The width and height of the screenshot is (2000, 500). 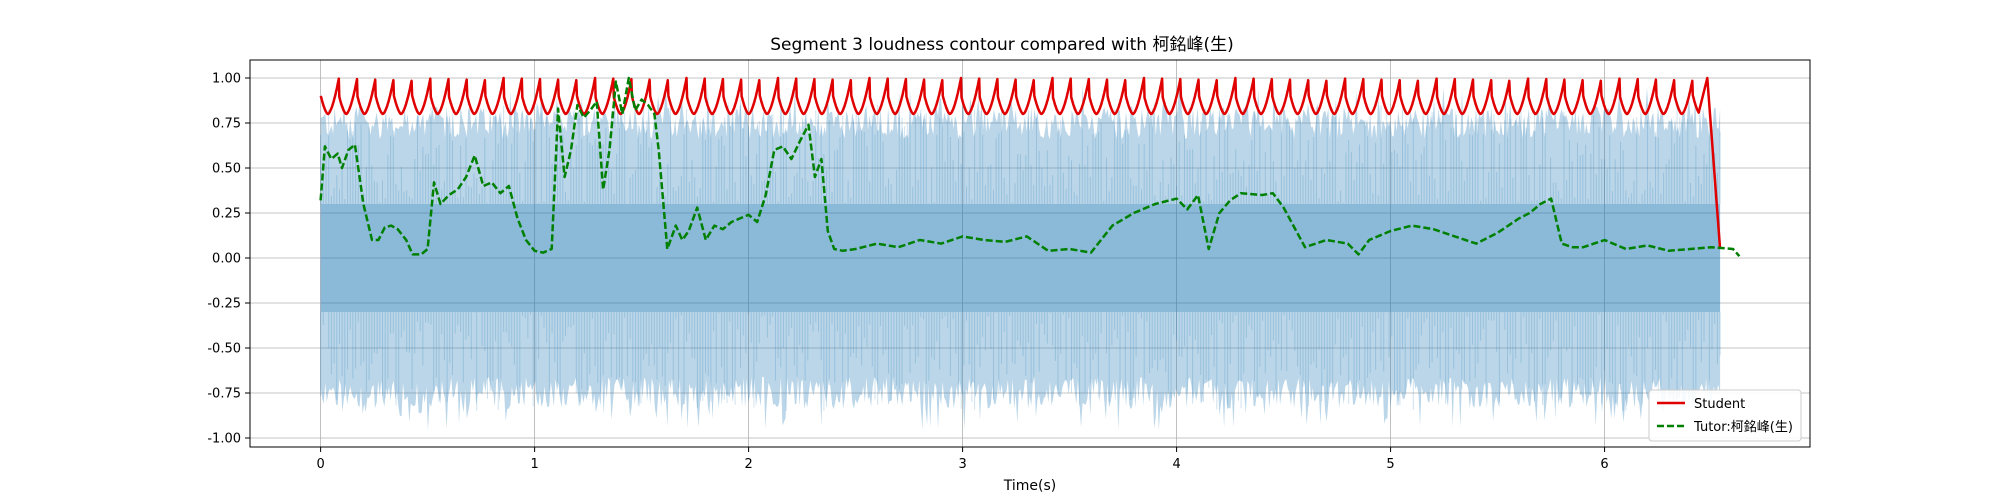 What do you see at coordinates (226, 169) in the screenshot?
I see `y-tick-label: 0.50` at bounding box center [226, 169].